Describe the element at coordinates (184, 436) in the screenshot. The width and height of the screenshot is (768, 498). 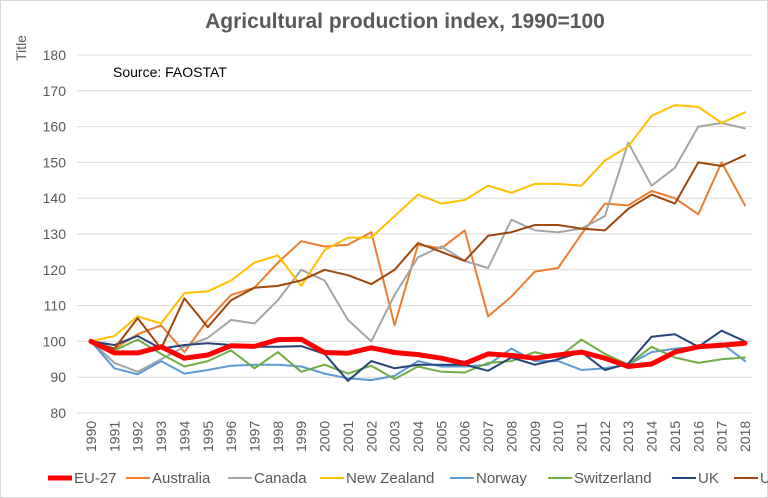
I see `x-tick-label: 1994` at that location.